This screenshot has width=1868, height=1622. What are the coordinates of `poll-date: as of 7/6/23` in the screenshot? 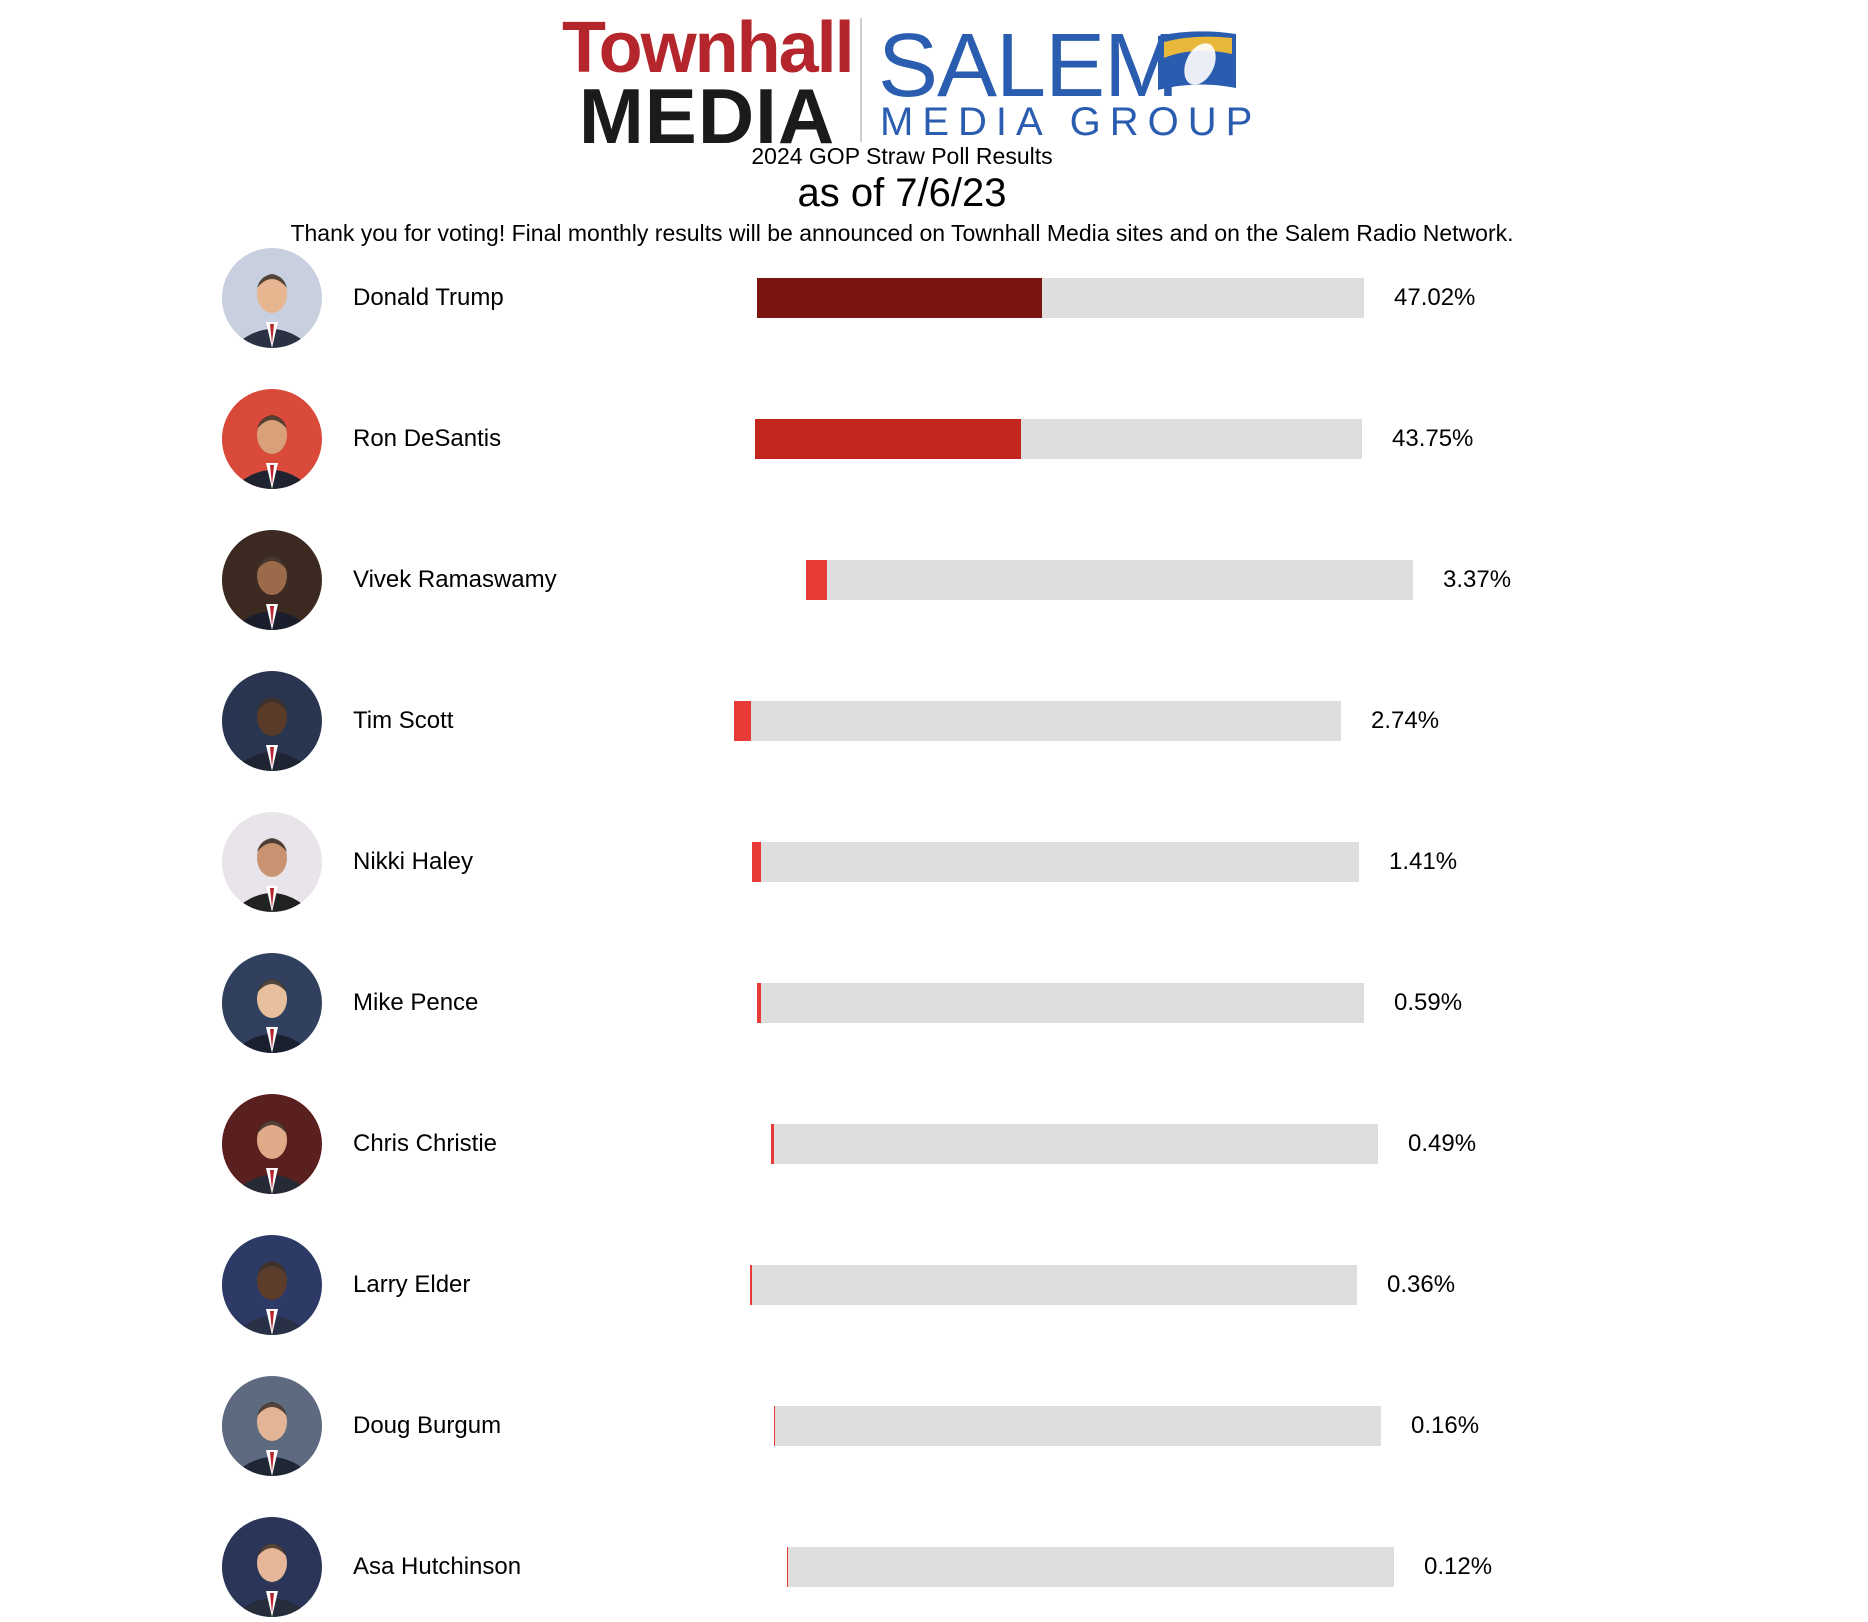 It's located at (902, 193).